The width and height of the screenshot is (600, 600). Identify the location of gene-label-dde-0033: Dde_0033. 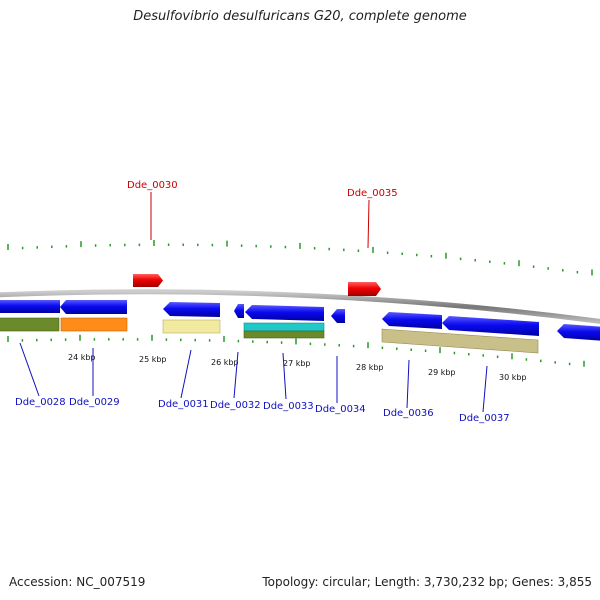
(288, 406).